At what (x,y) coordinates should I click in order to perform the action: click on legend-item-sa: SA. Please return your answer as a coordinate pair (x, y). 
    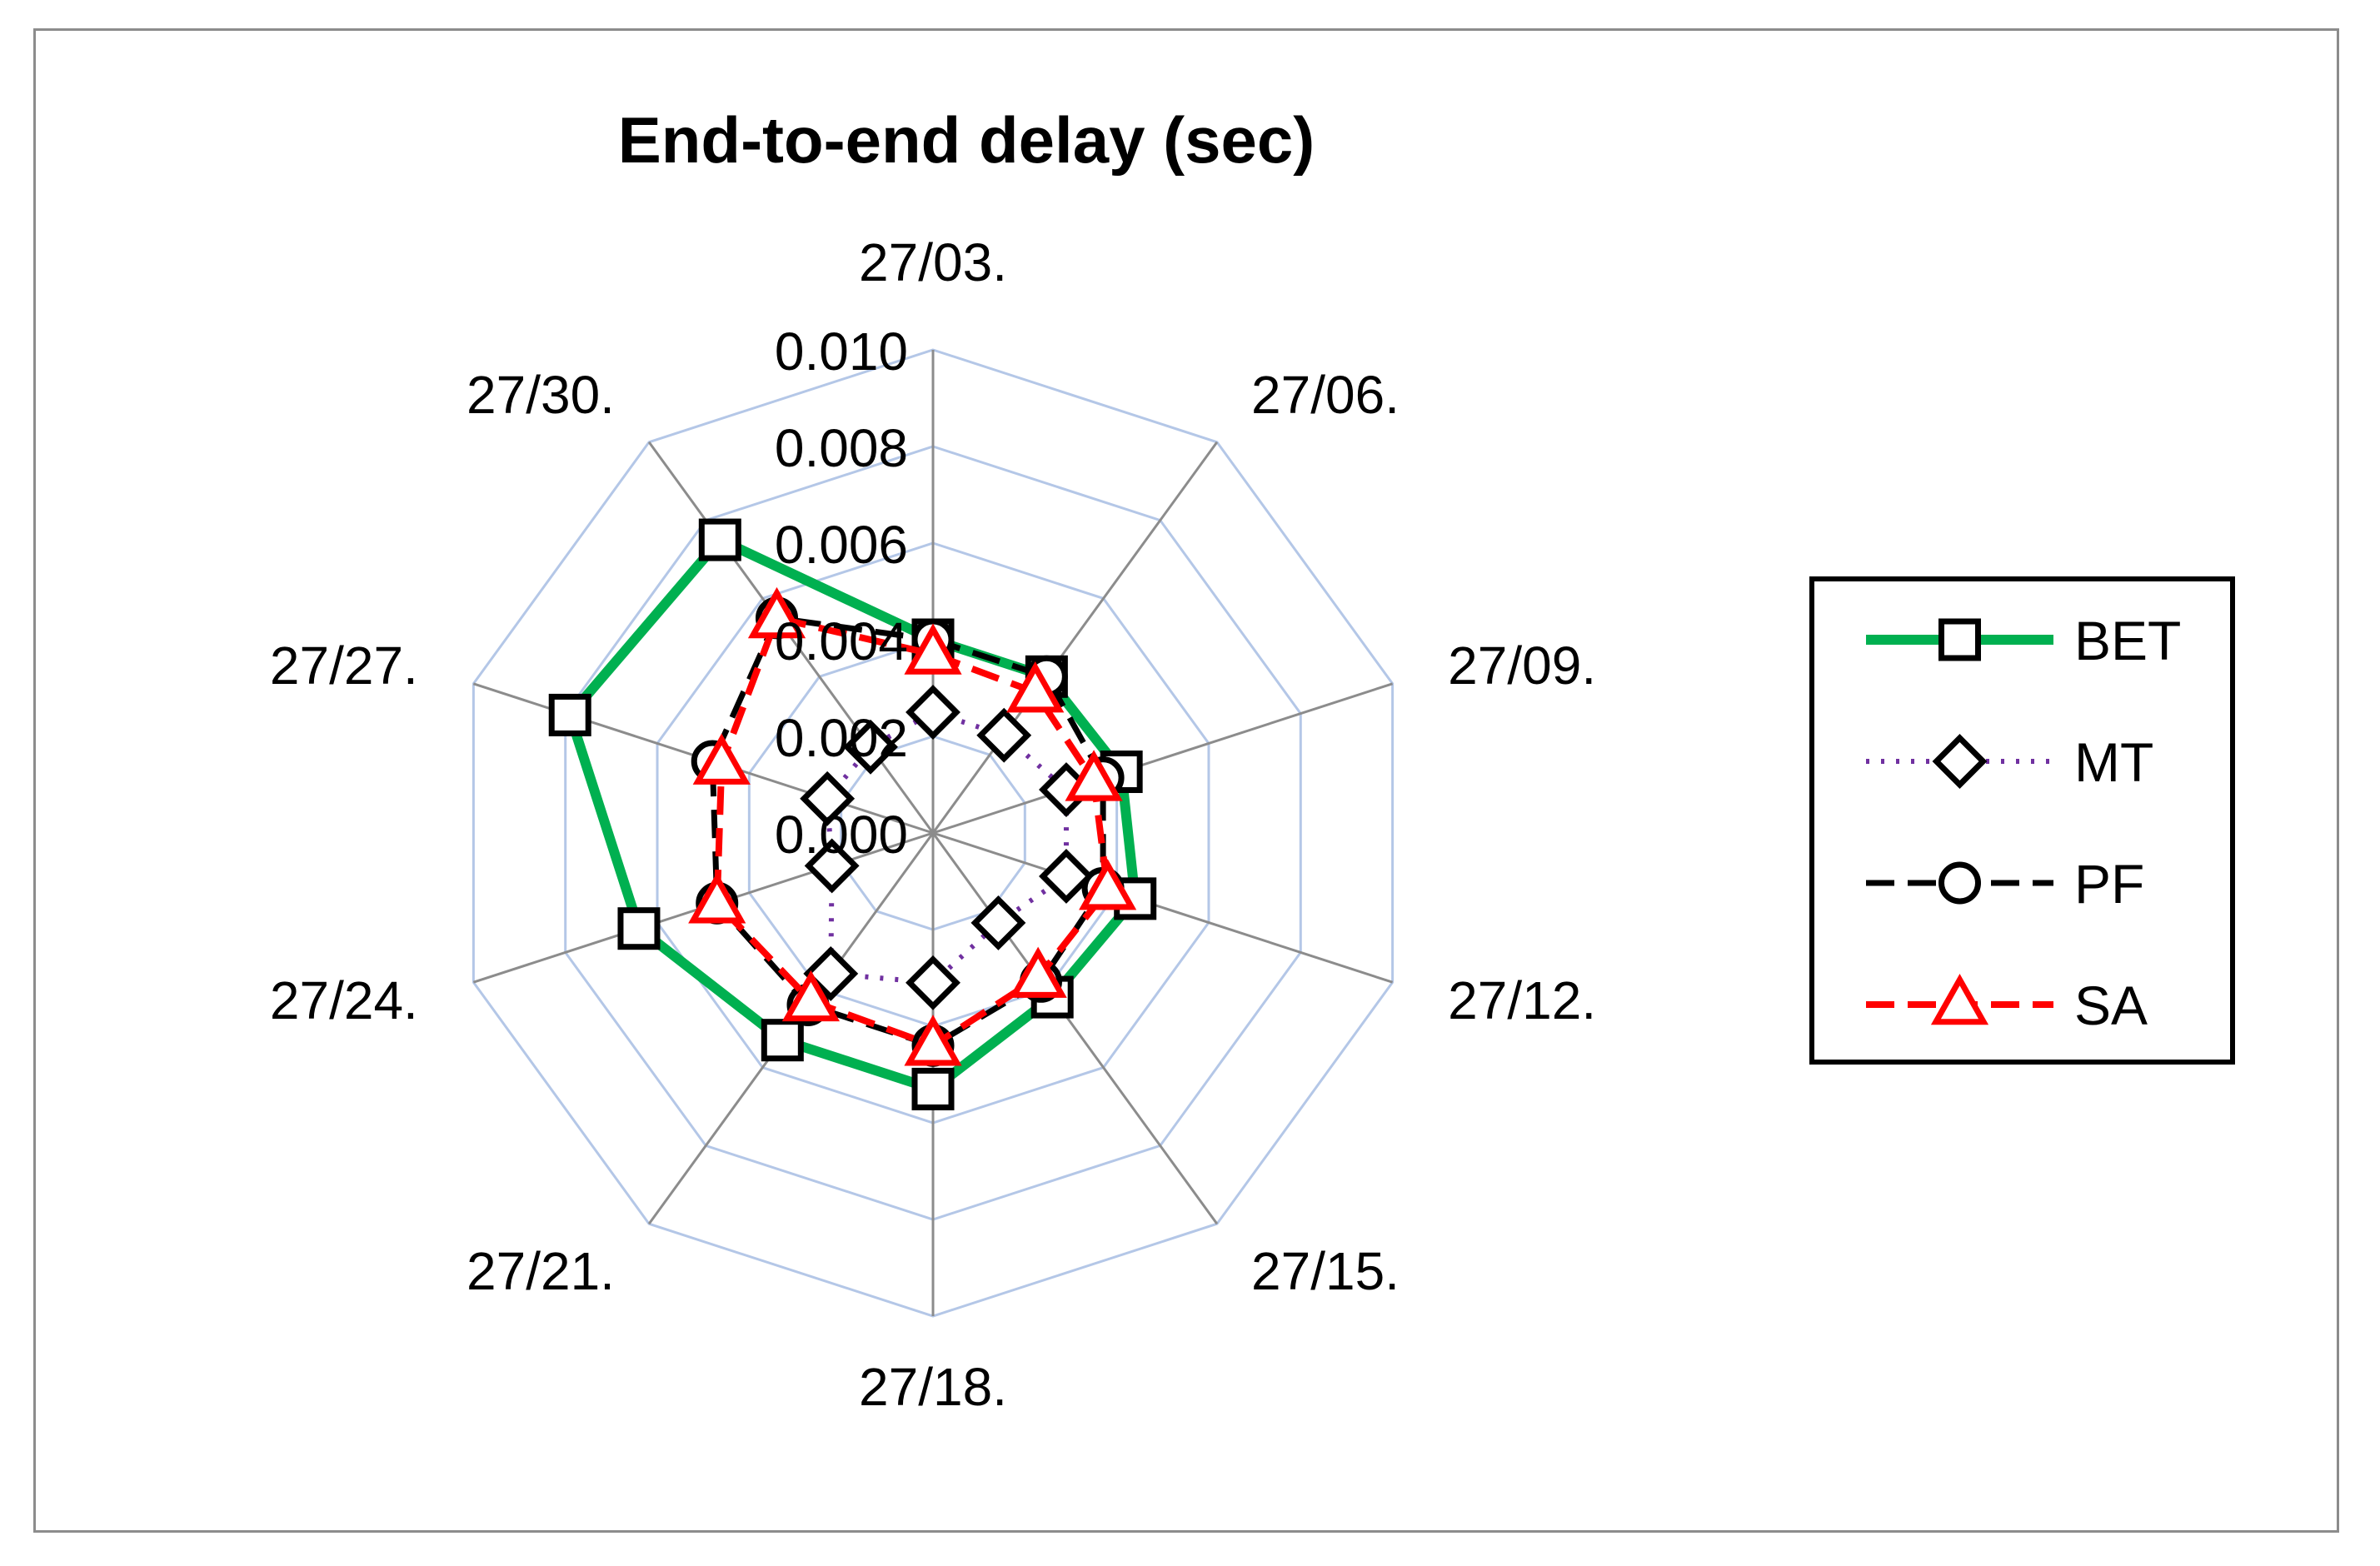
    Looking at the image, I should click on (2007, 1005).